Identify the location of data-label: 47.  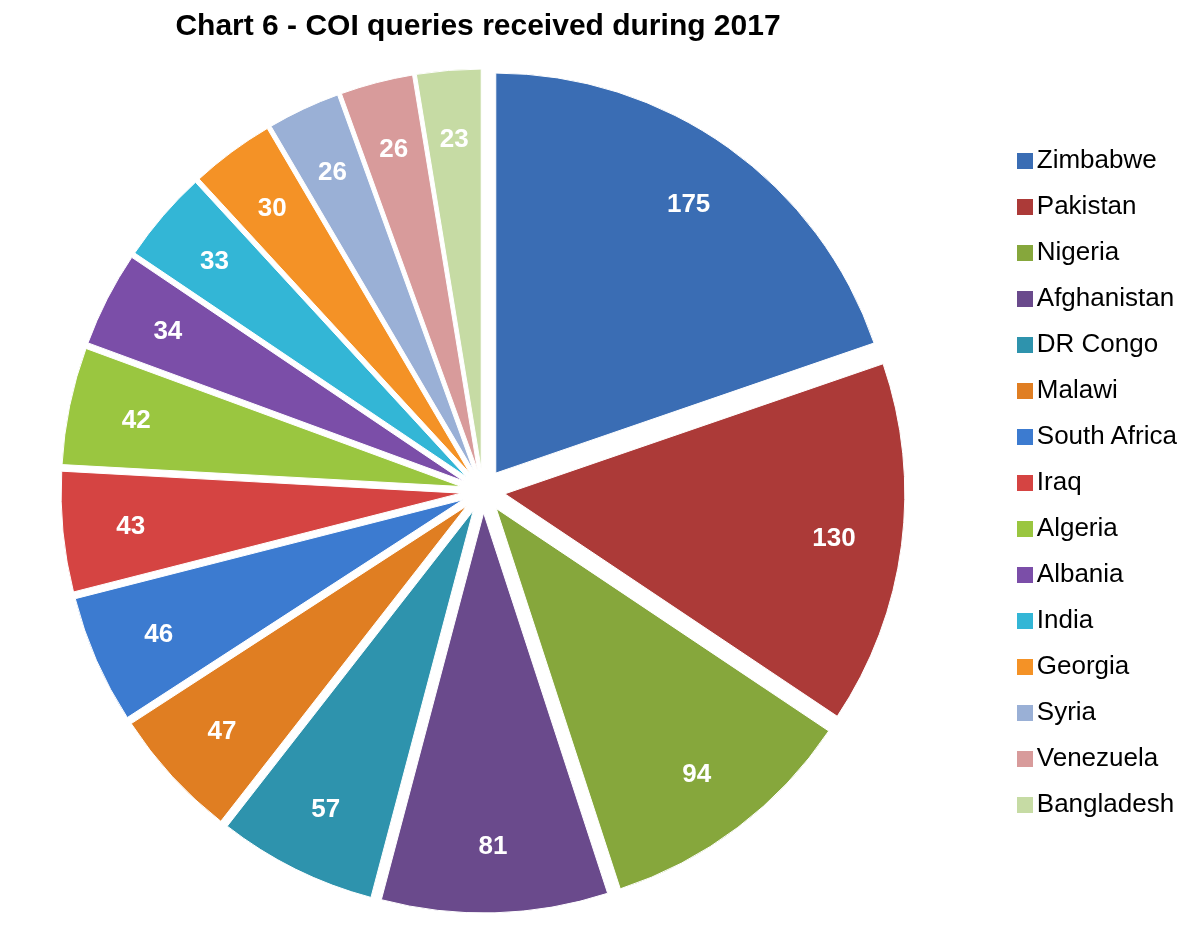
(222, 730).